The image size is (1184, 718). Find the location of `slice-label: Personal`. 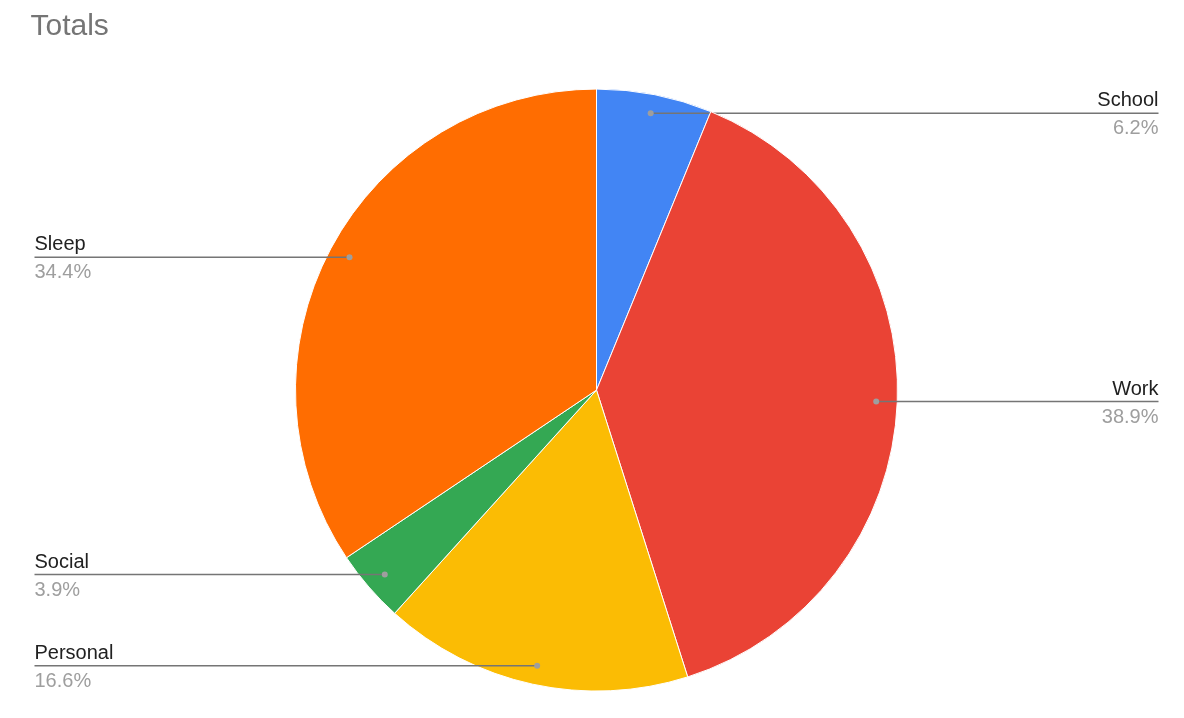

slice-label: Personal is located at coordinates (74, 651).